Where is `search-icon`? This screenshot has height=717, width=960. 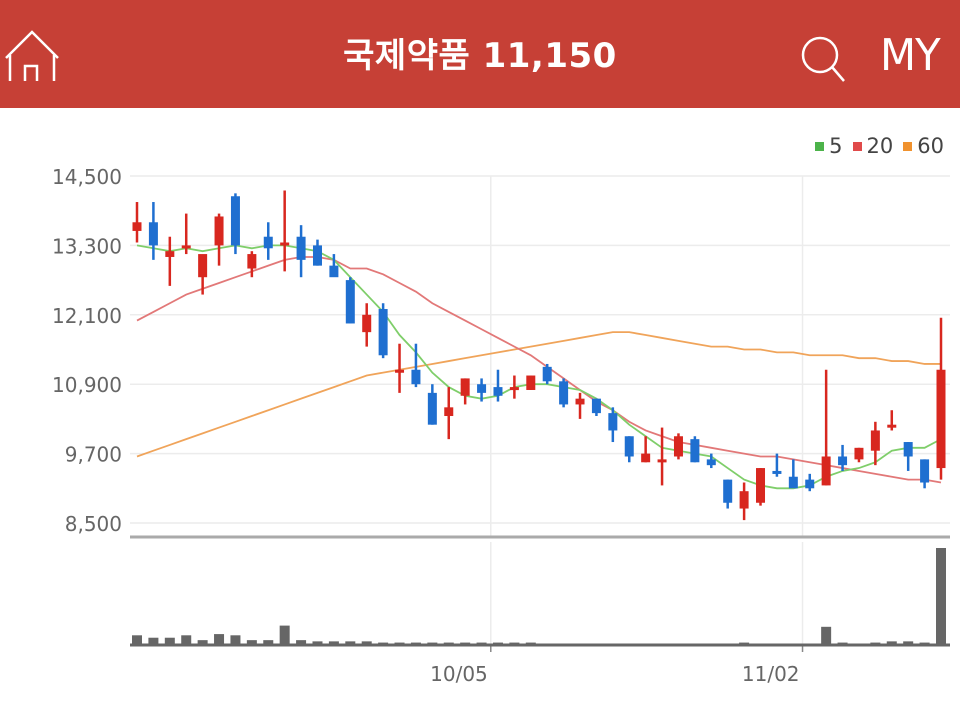 search-icon is located at coordinates (823, 59).